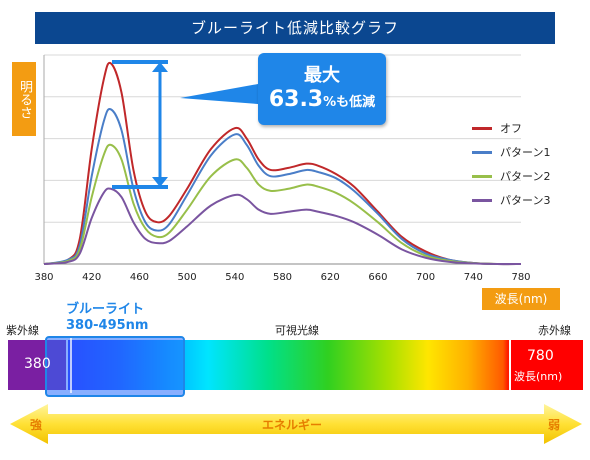  Describe the element at coordinates (187, 277) in the screenshot. I see `x-tick-label: 500` at that location.